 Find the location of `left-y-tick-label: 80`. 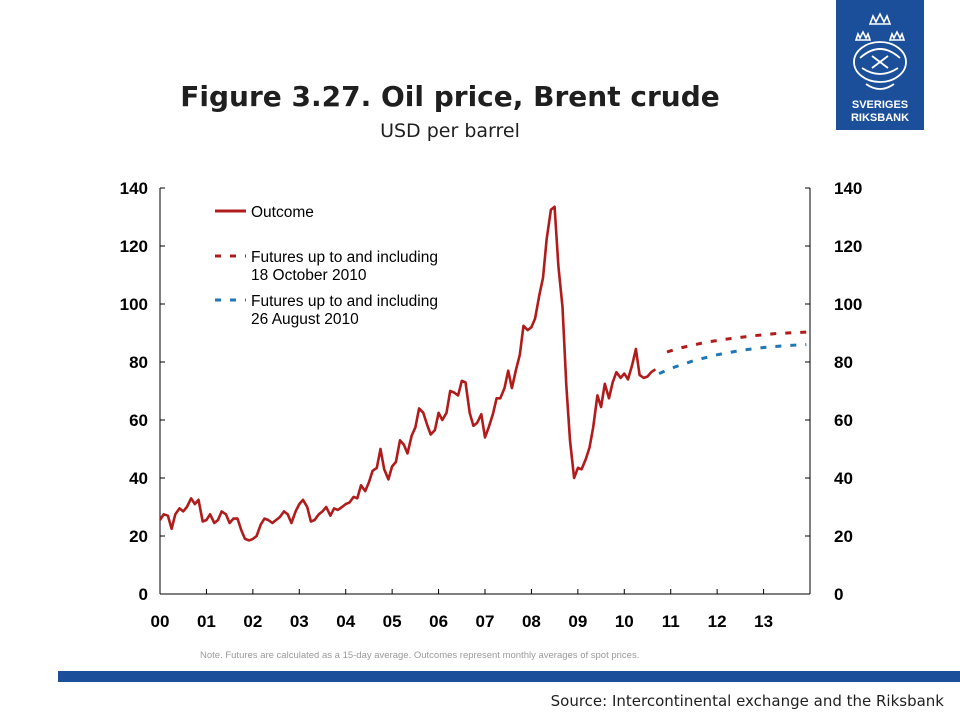

left-y-tick-label: 80 is located at coordinates (138, 362).